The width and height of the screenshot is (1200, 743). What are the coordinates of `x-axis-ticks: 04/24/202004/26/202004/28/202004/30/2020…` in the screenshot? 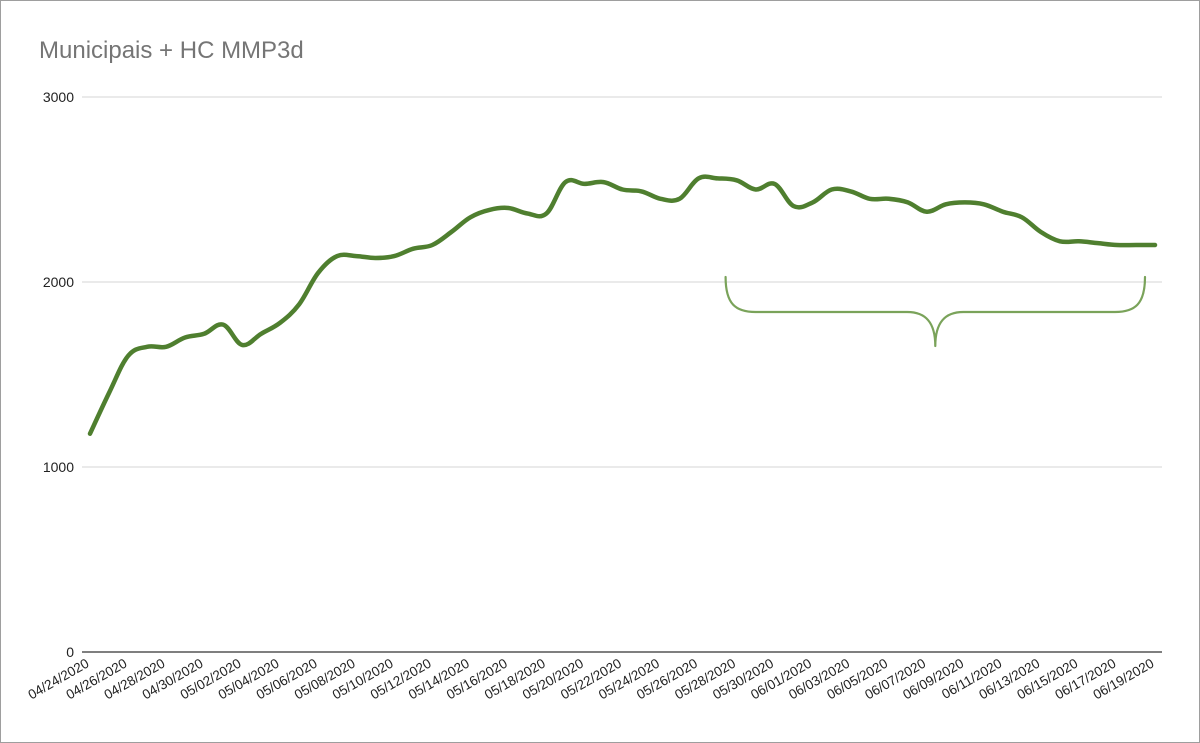 It's located at (590, 679).